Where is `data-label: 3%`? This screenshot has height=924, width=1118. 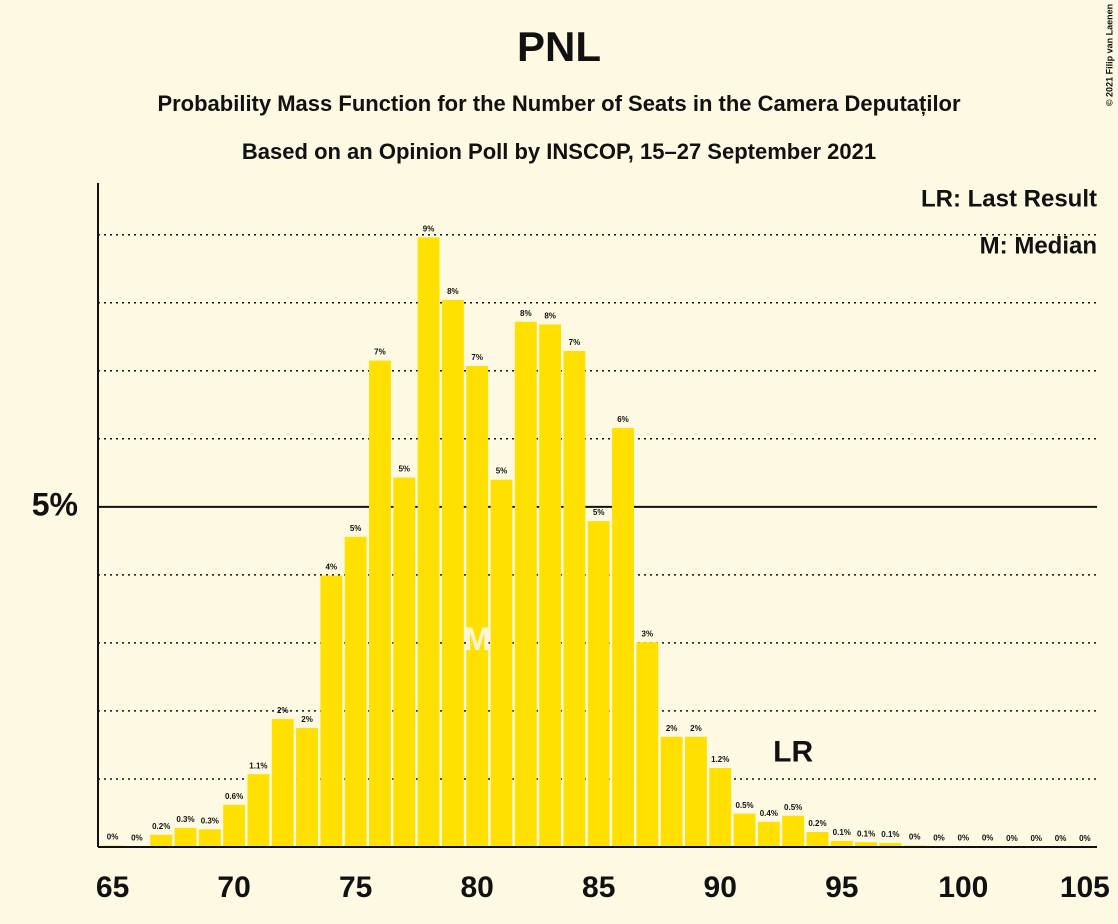 data-label: 3% is located at coordinates (648, 633).